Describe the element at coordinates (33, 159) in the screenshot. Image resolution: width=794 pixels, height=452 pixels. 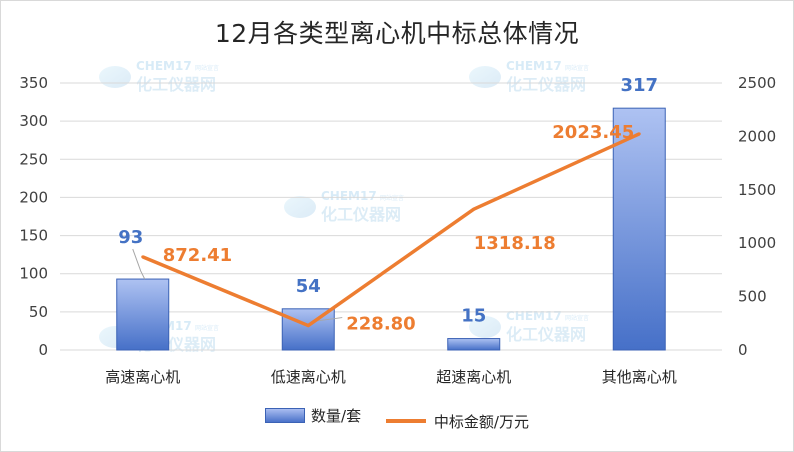
I see `left-tick-label: 250` at that location.